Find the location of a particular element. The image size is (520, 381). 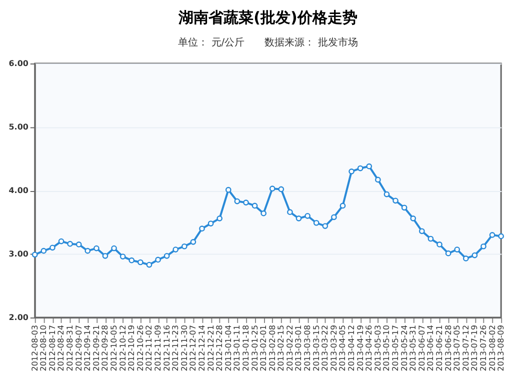

y-tick-label: 6.00 is located at coordinates (18, 63).